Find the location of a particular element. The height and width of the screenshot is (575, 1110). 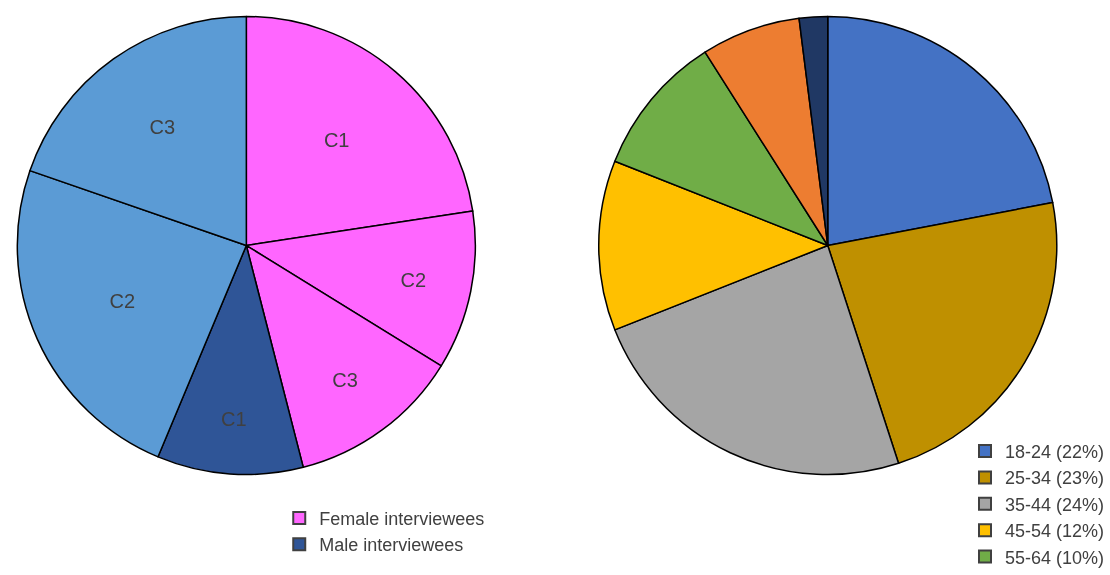

legend-label: 25-34 (23%) is located at coordinates (1055, 478).